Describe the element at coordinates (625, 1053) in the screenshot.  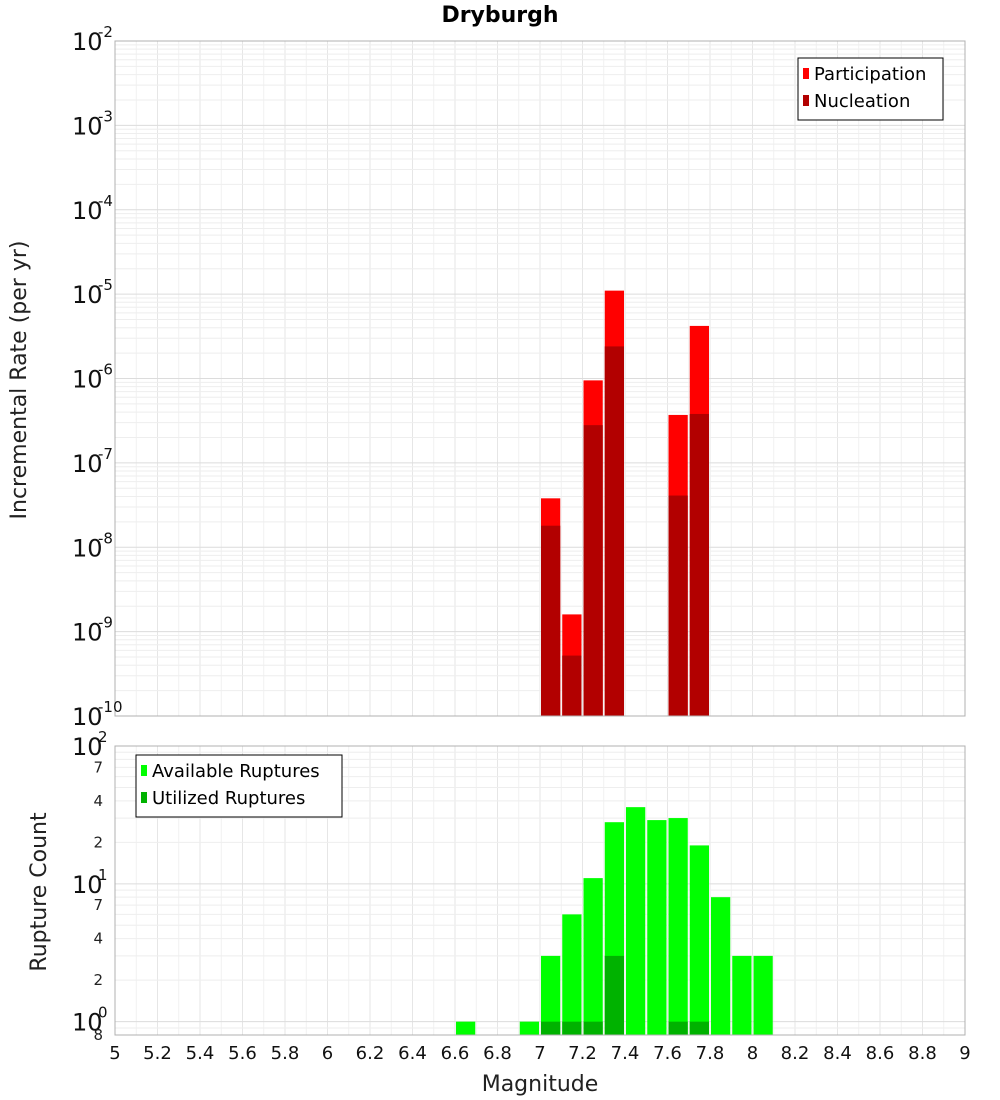
I see `bottom-xtick-label: 7.4` at that location.